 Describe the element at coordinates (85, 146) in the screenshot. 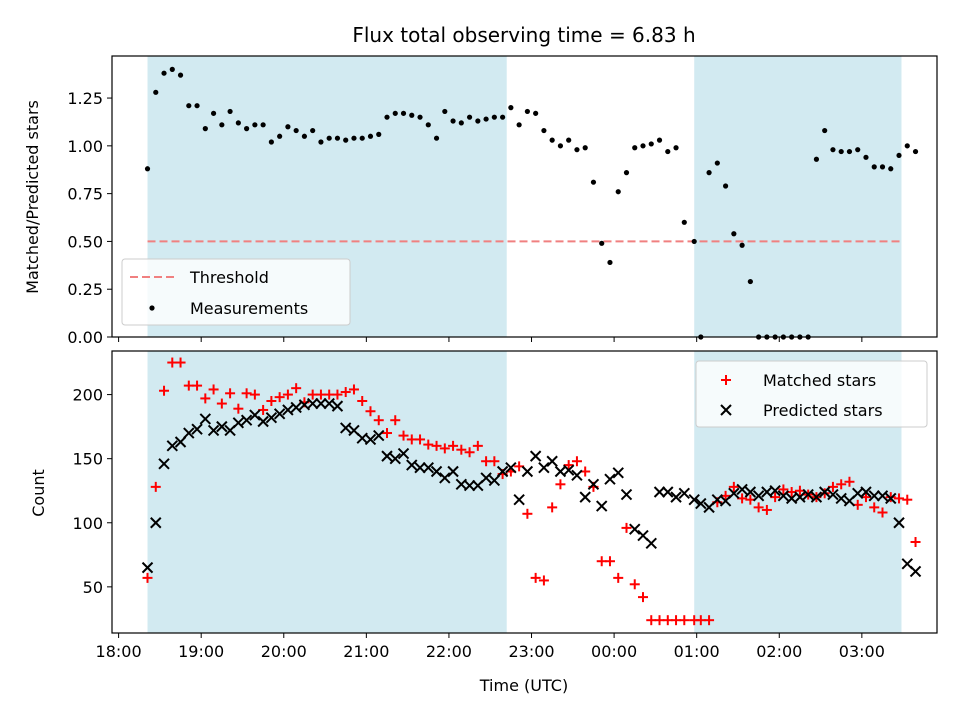

I see `y-tick-label: 1.00` at that location.